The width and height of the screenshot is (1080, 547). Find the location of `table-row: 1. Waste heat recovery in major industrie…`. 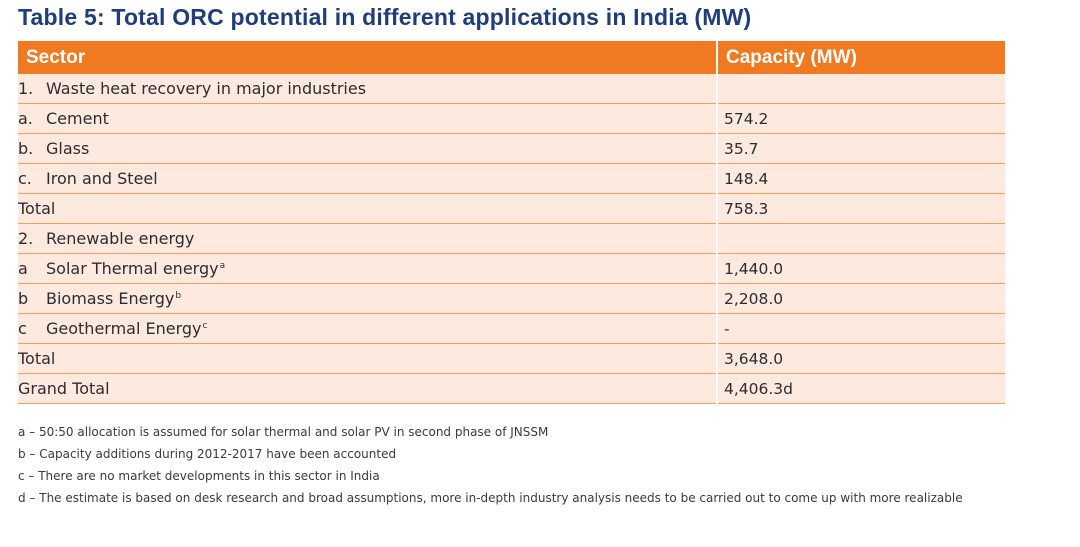

table-row: 1. Waste heat recovery in major industrie… is located at coordinates (511, 89).